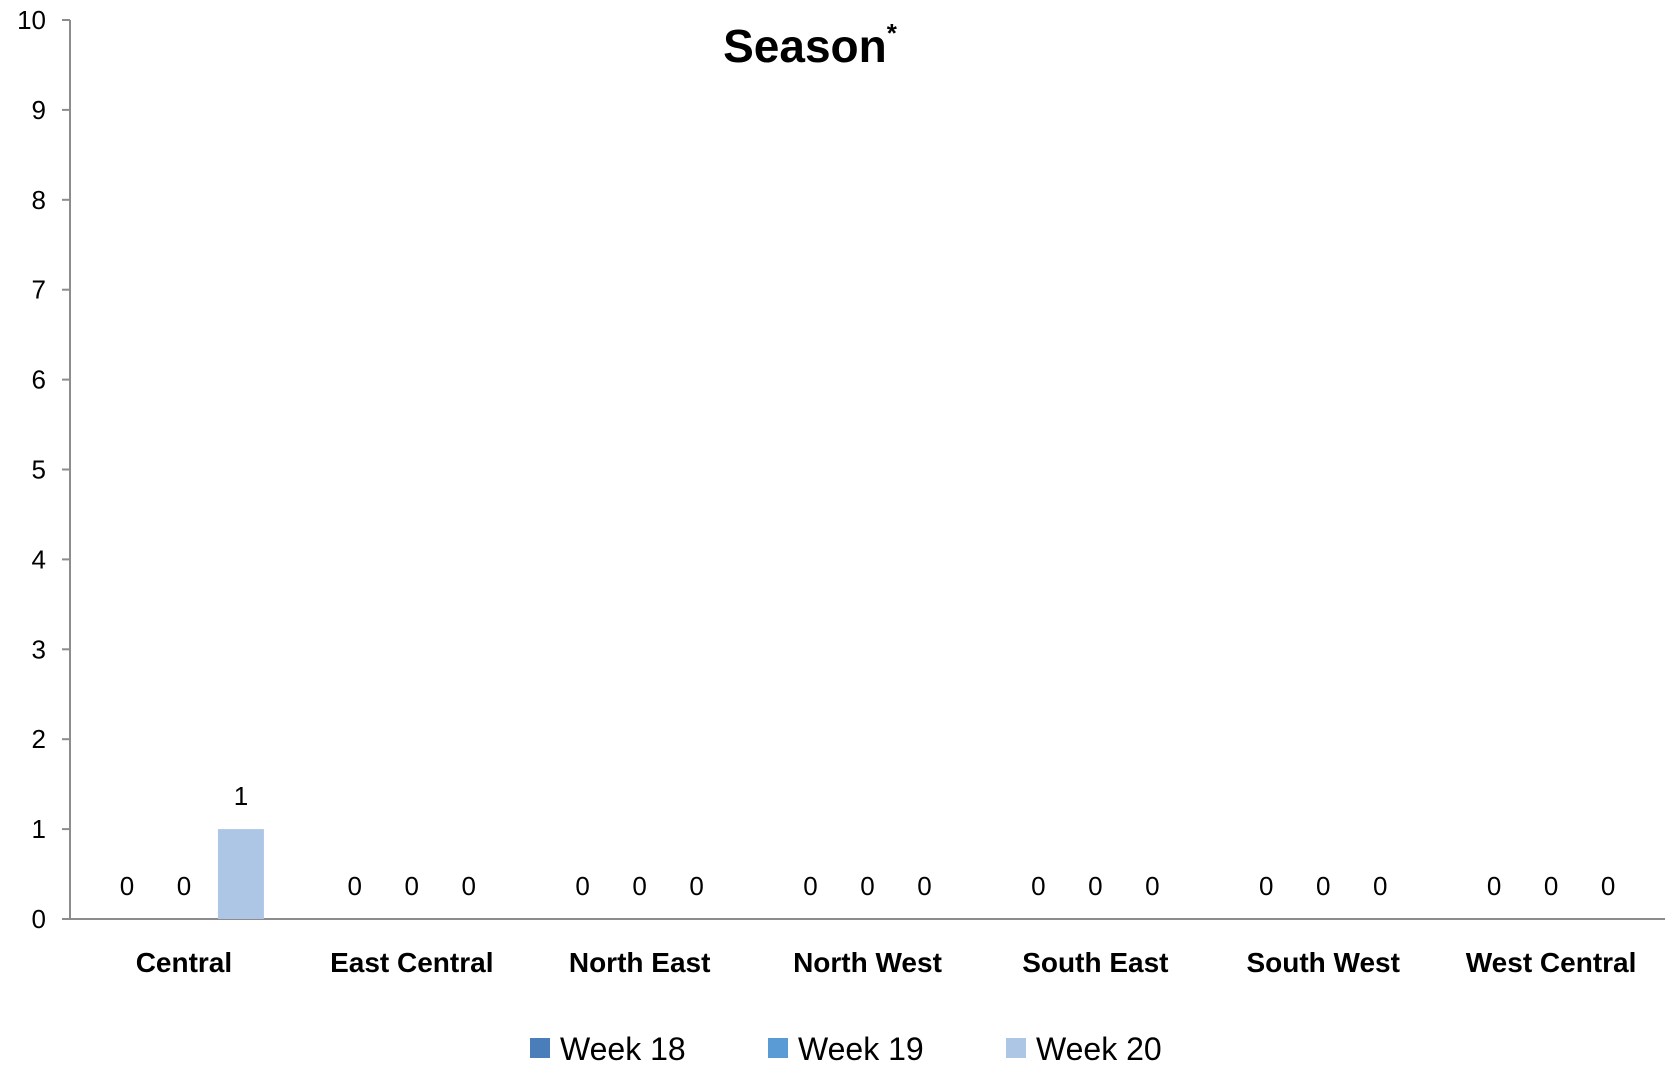 Image resolution: width=1665 pixels, height=1065 pixels. I want to click on y-tick-label: 5, so click(39, 470).